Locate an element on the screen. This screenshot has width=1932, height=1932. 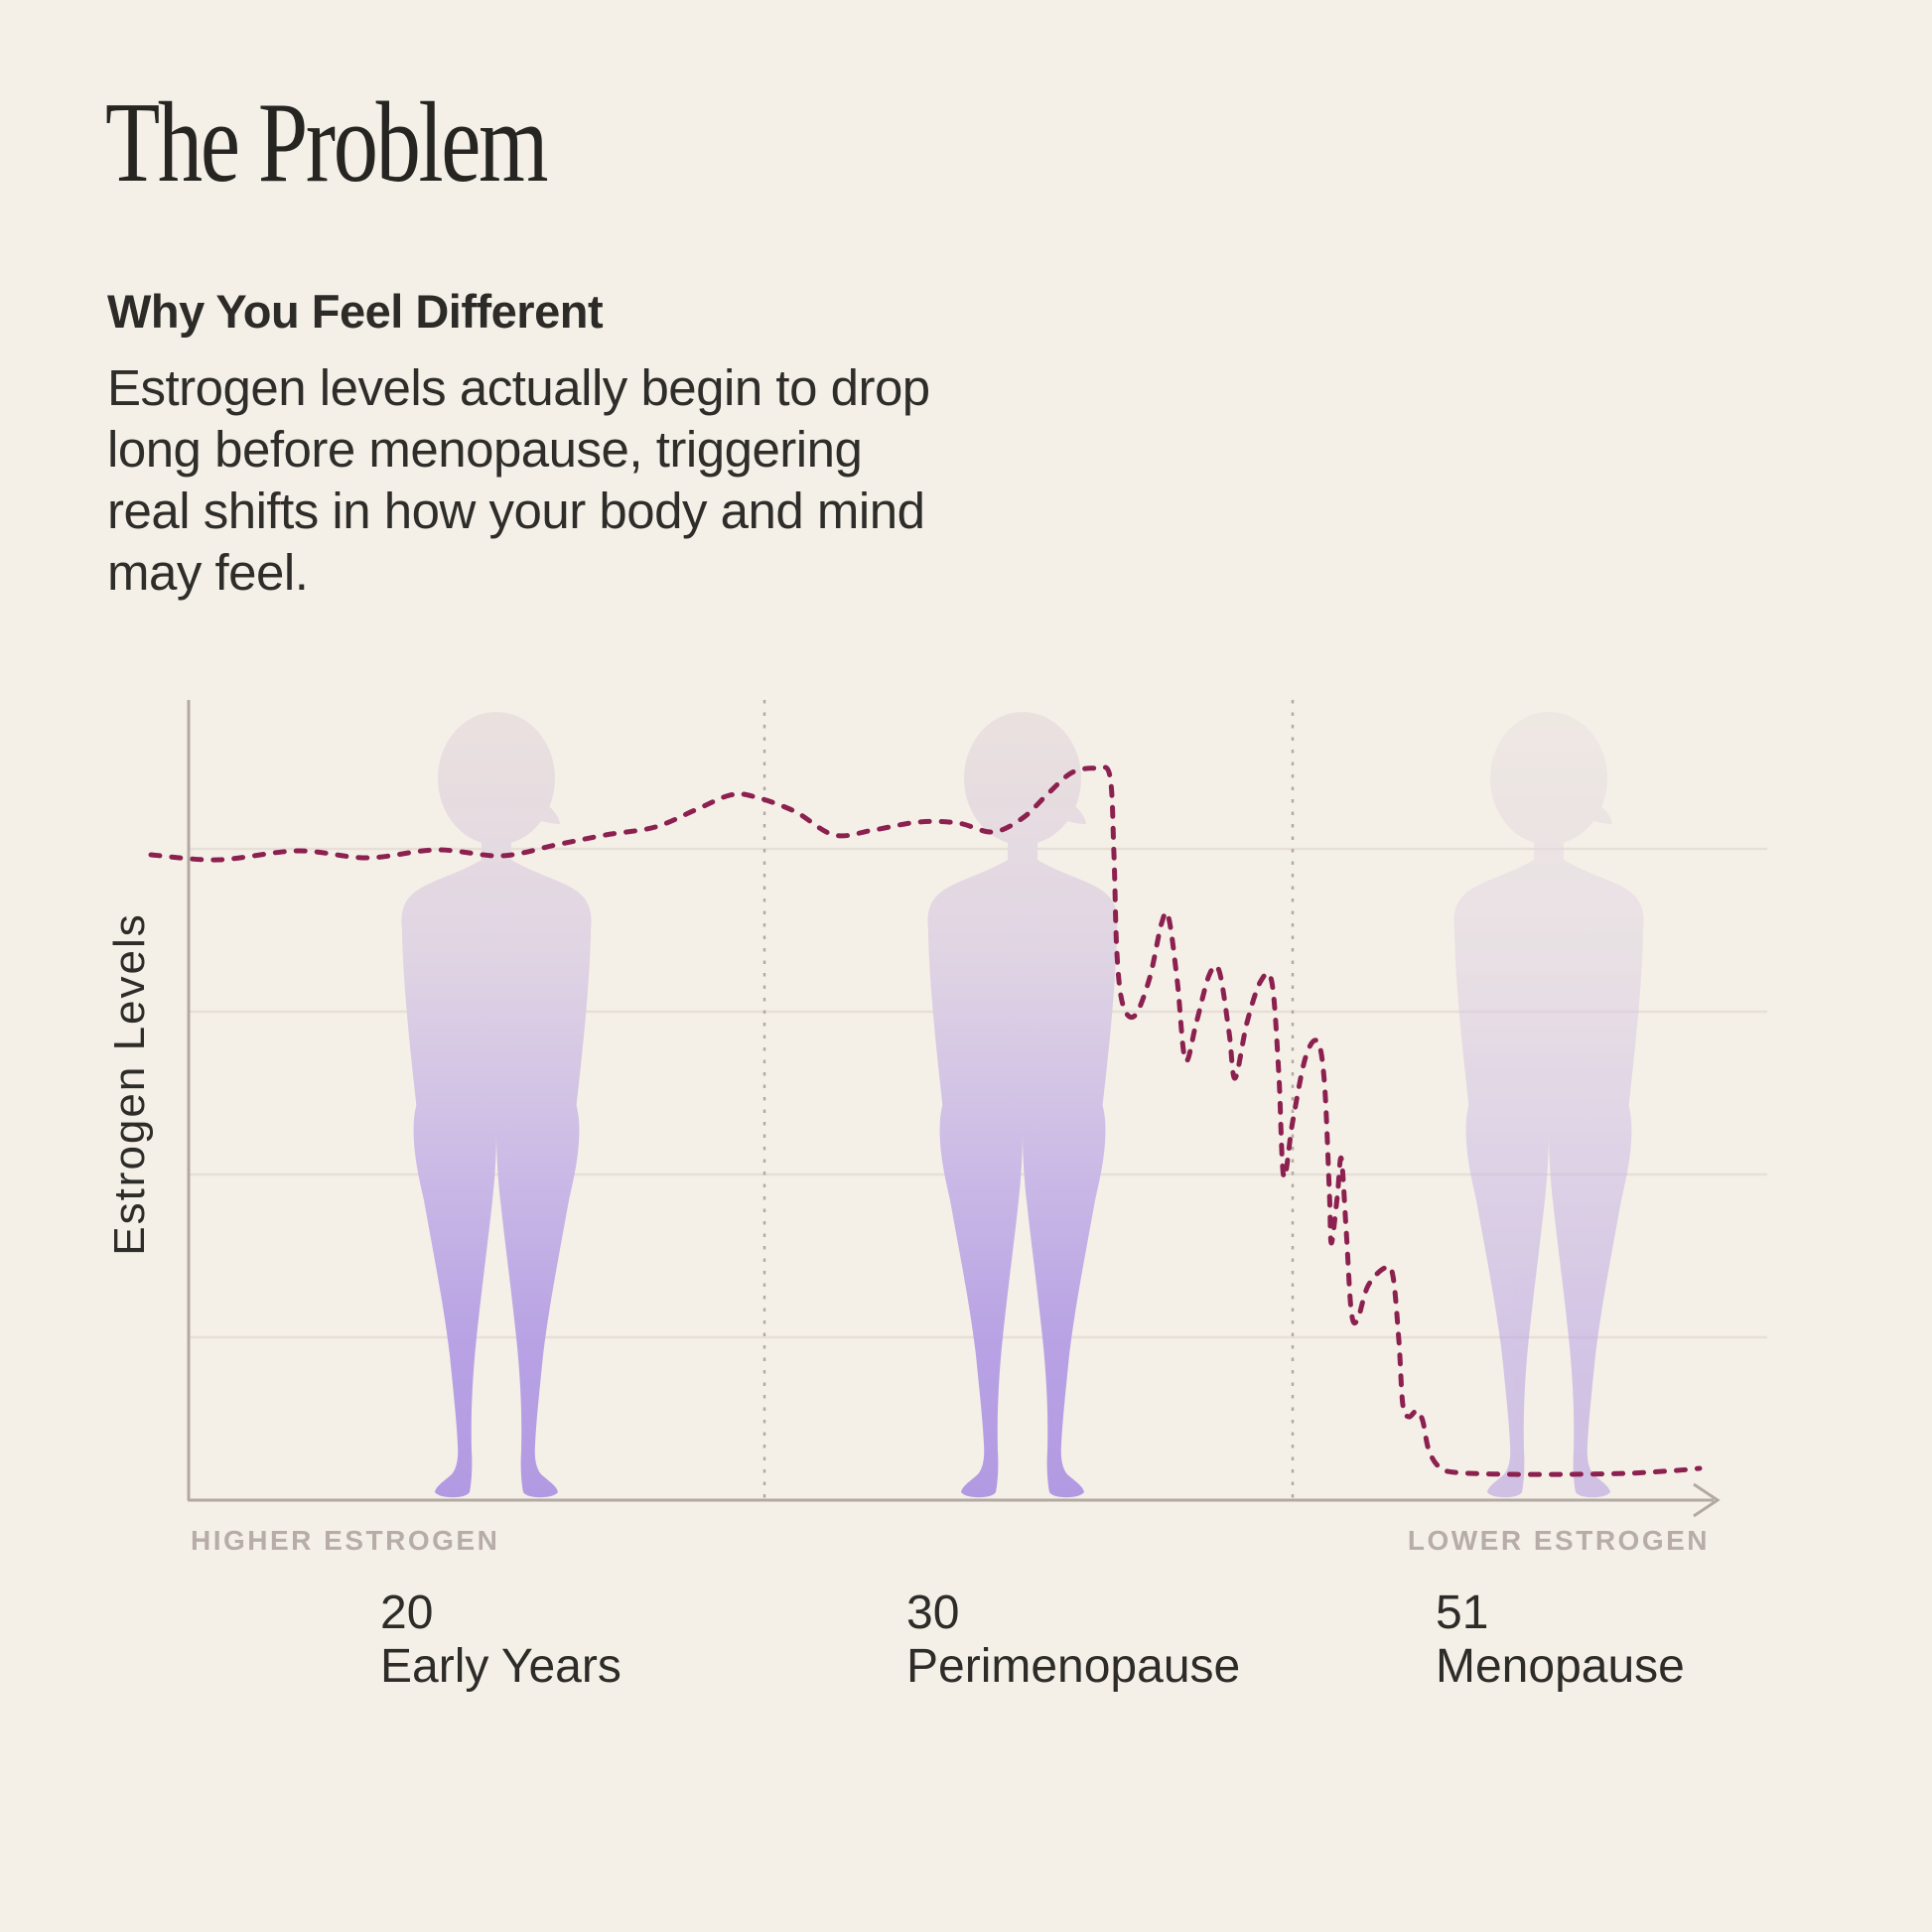
stage-label: 20 Early Years is located at coordinates (501, 1640).